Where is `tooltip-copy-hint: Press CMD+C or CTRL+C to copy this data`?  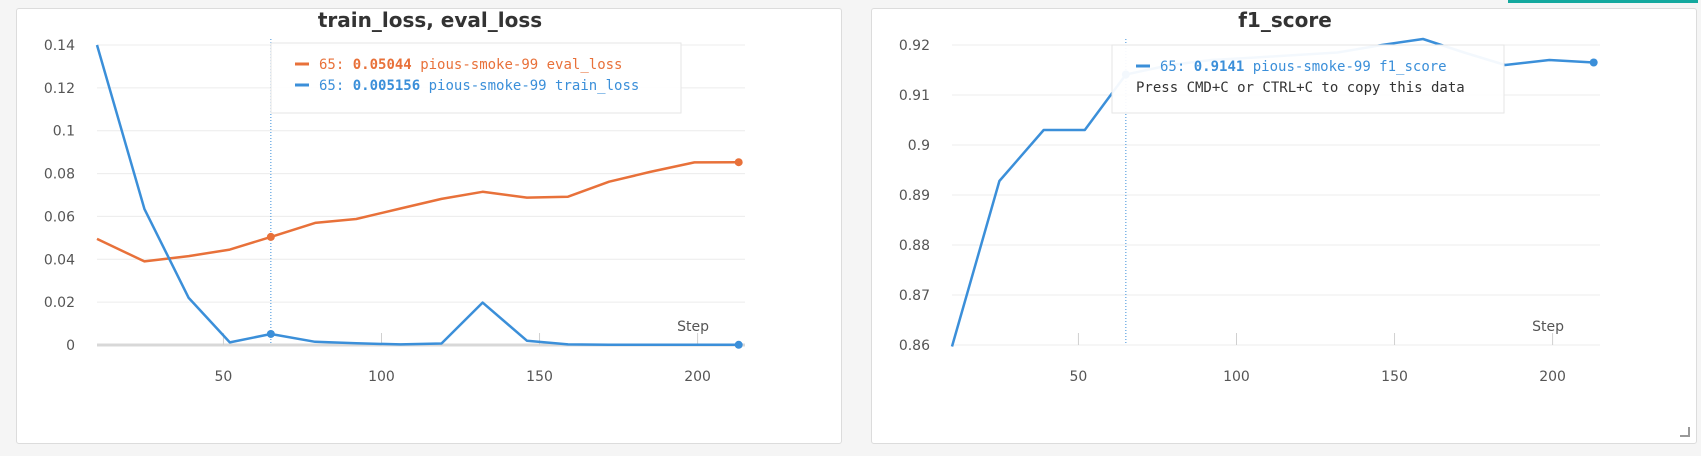 tooltip-copy-hint: Press CMD+C or CTRL+C to copy this data is located at coordinates (1300, 88).